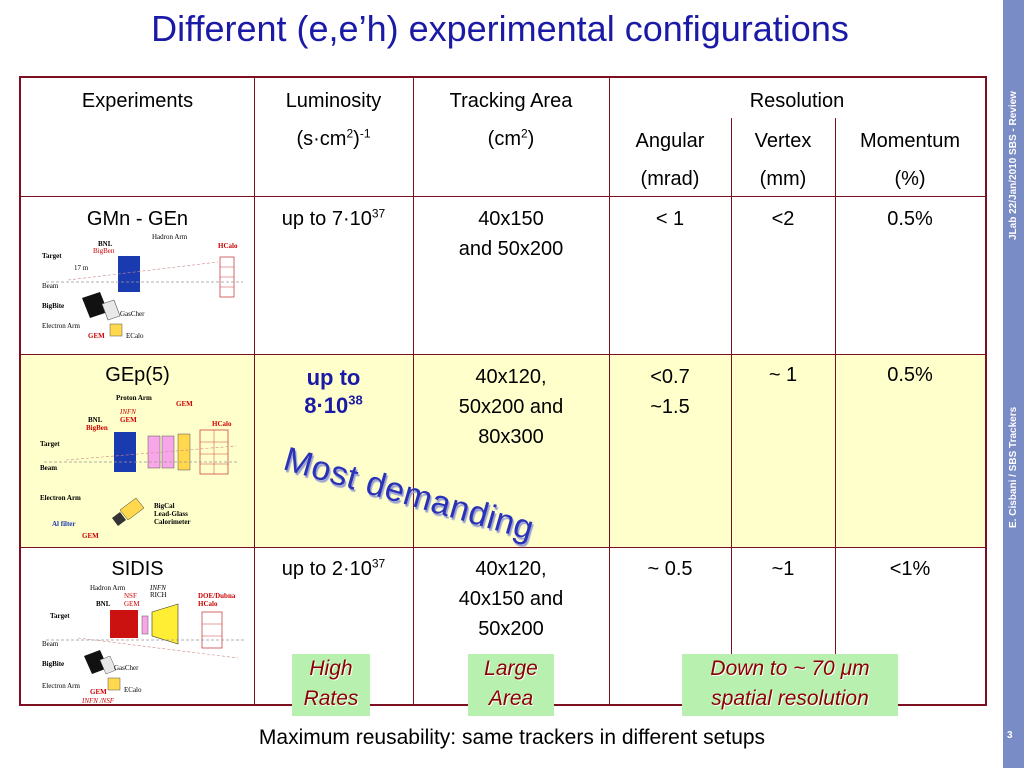 Image resolution: width=1024 pixels, height=768 pixels. What do you see at coordinates (511, 138) in the screenshot?
I see `header-tracking-unit: (cm2)` at bounding box center [511, 138].